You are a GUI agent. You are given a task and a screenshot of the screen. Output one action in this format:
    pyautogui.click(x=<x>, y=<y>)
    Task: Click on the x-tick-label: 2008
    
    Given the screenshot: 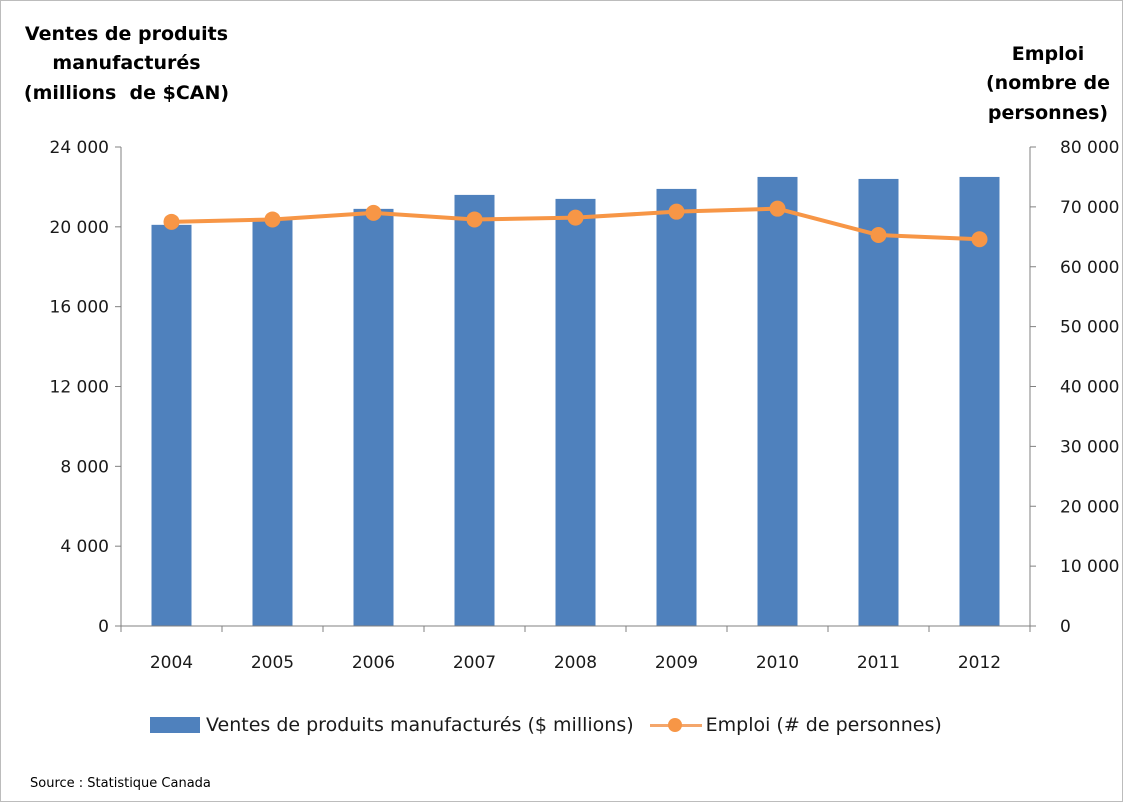 What is the action you would take?
    pyautogui.click(x=575, y=663)
    